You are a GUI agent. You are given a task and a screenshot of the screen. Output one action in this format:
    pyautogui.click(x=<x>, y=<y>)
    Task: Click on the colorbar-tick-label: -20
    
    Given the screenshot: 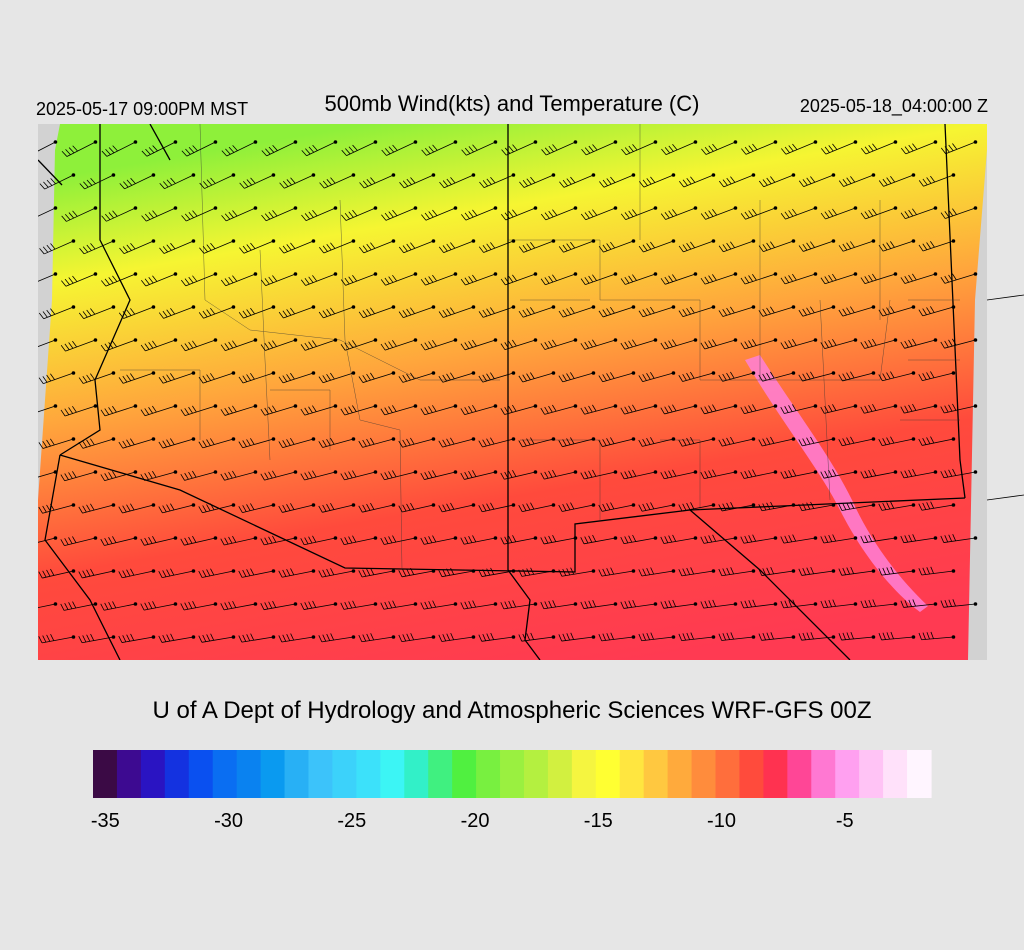 What is the action you would take?
    pyautogui.click(x=475, y=821)
    